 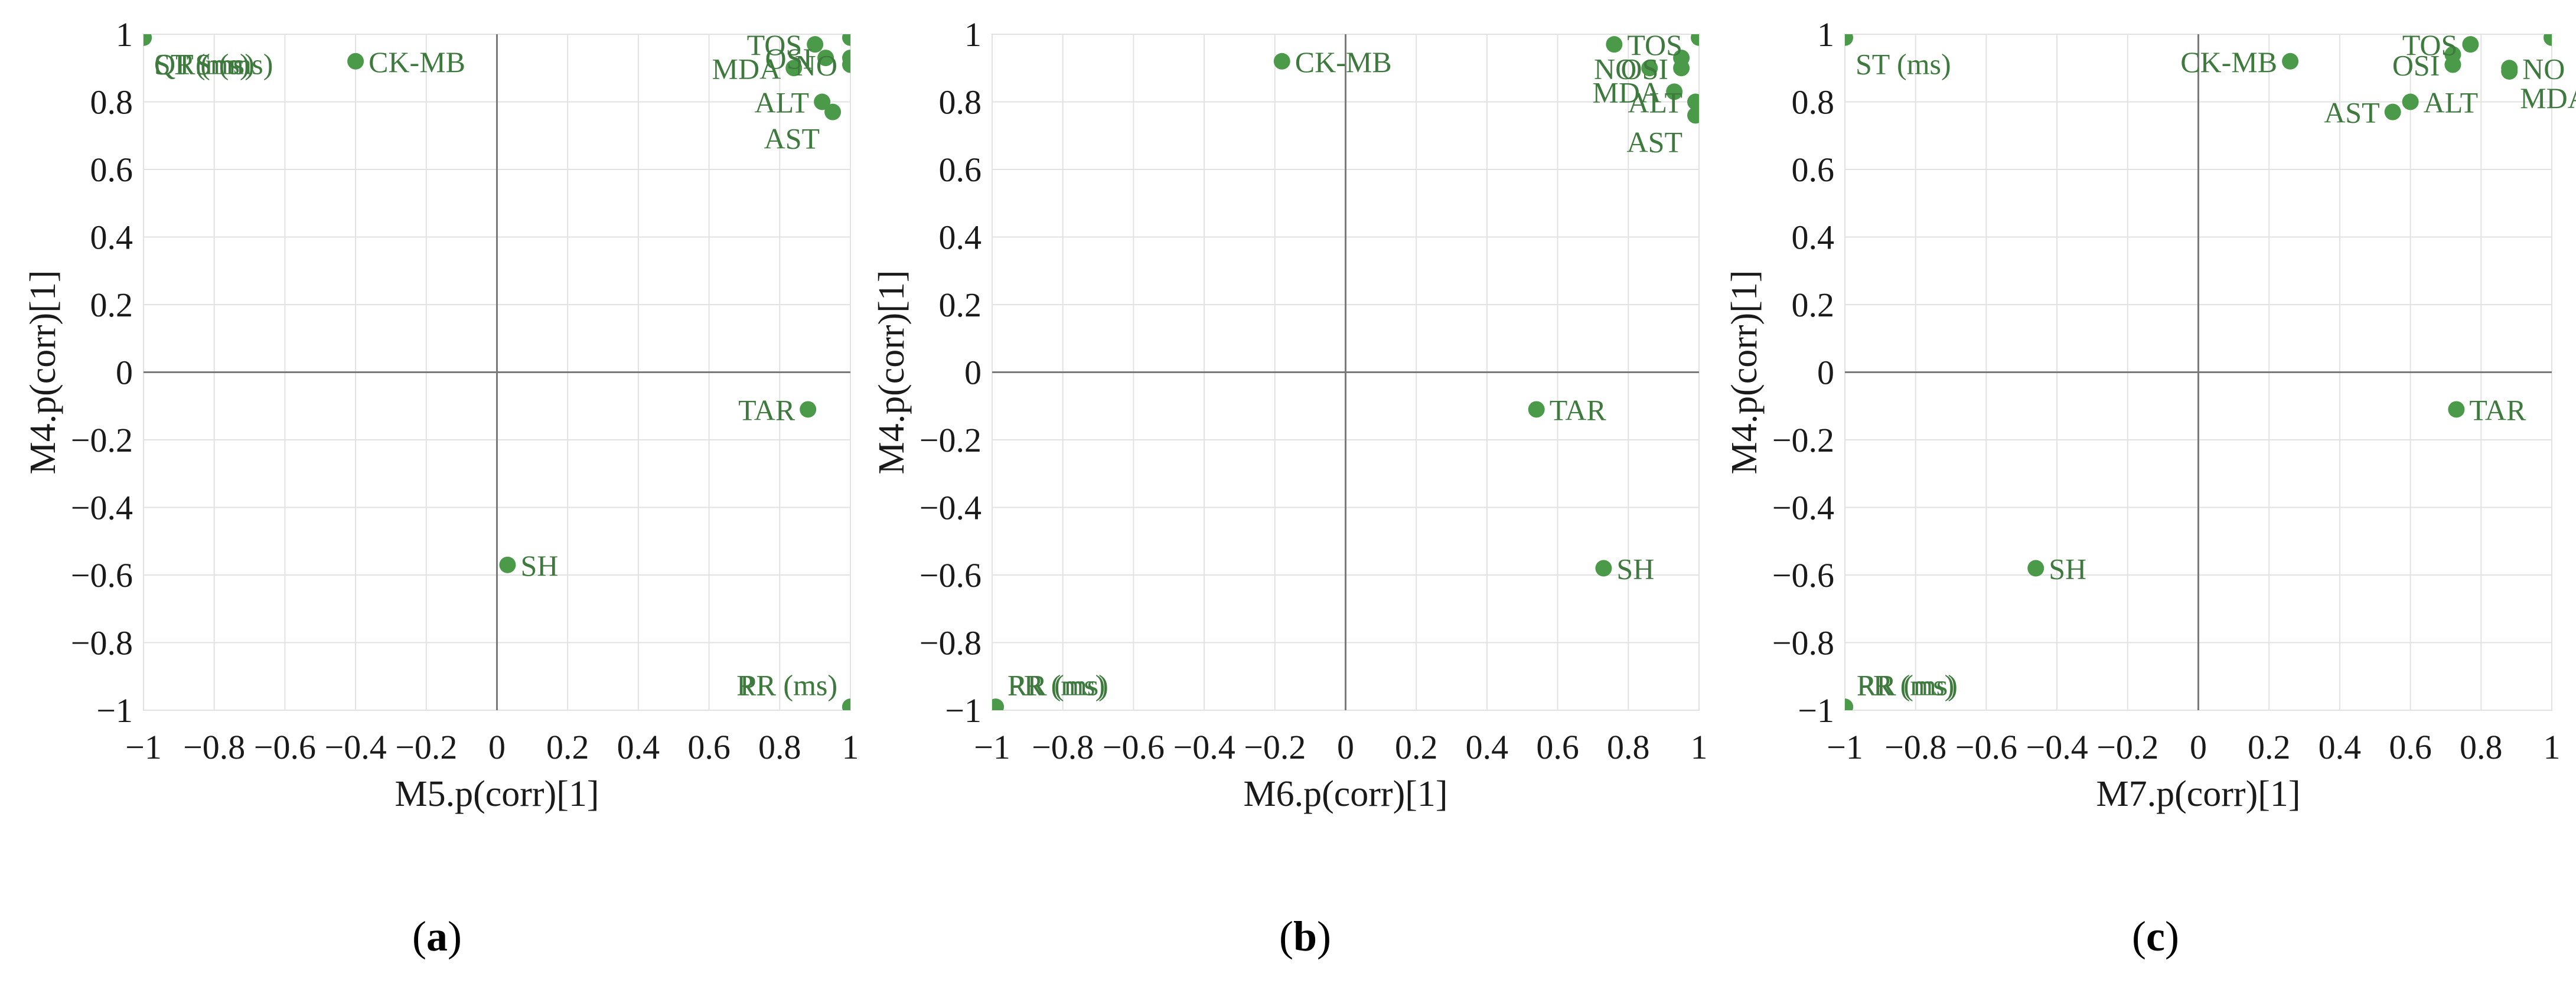 What do you see at coordinates (1803, 508) in the screenshot?
I see `y-tick-label: −0.4` at bounding box center [1803, 508].